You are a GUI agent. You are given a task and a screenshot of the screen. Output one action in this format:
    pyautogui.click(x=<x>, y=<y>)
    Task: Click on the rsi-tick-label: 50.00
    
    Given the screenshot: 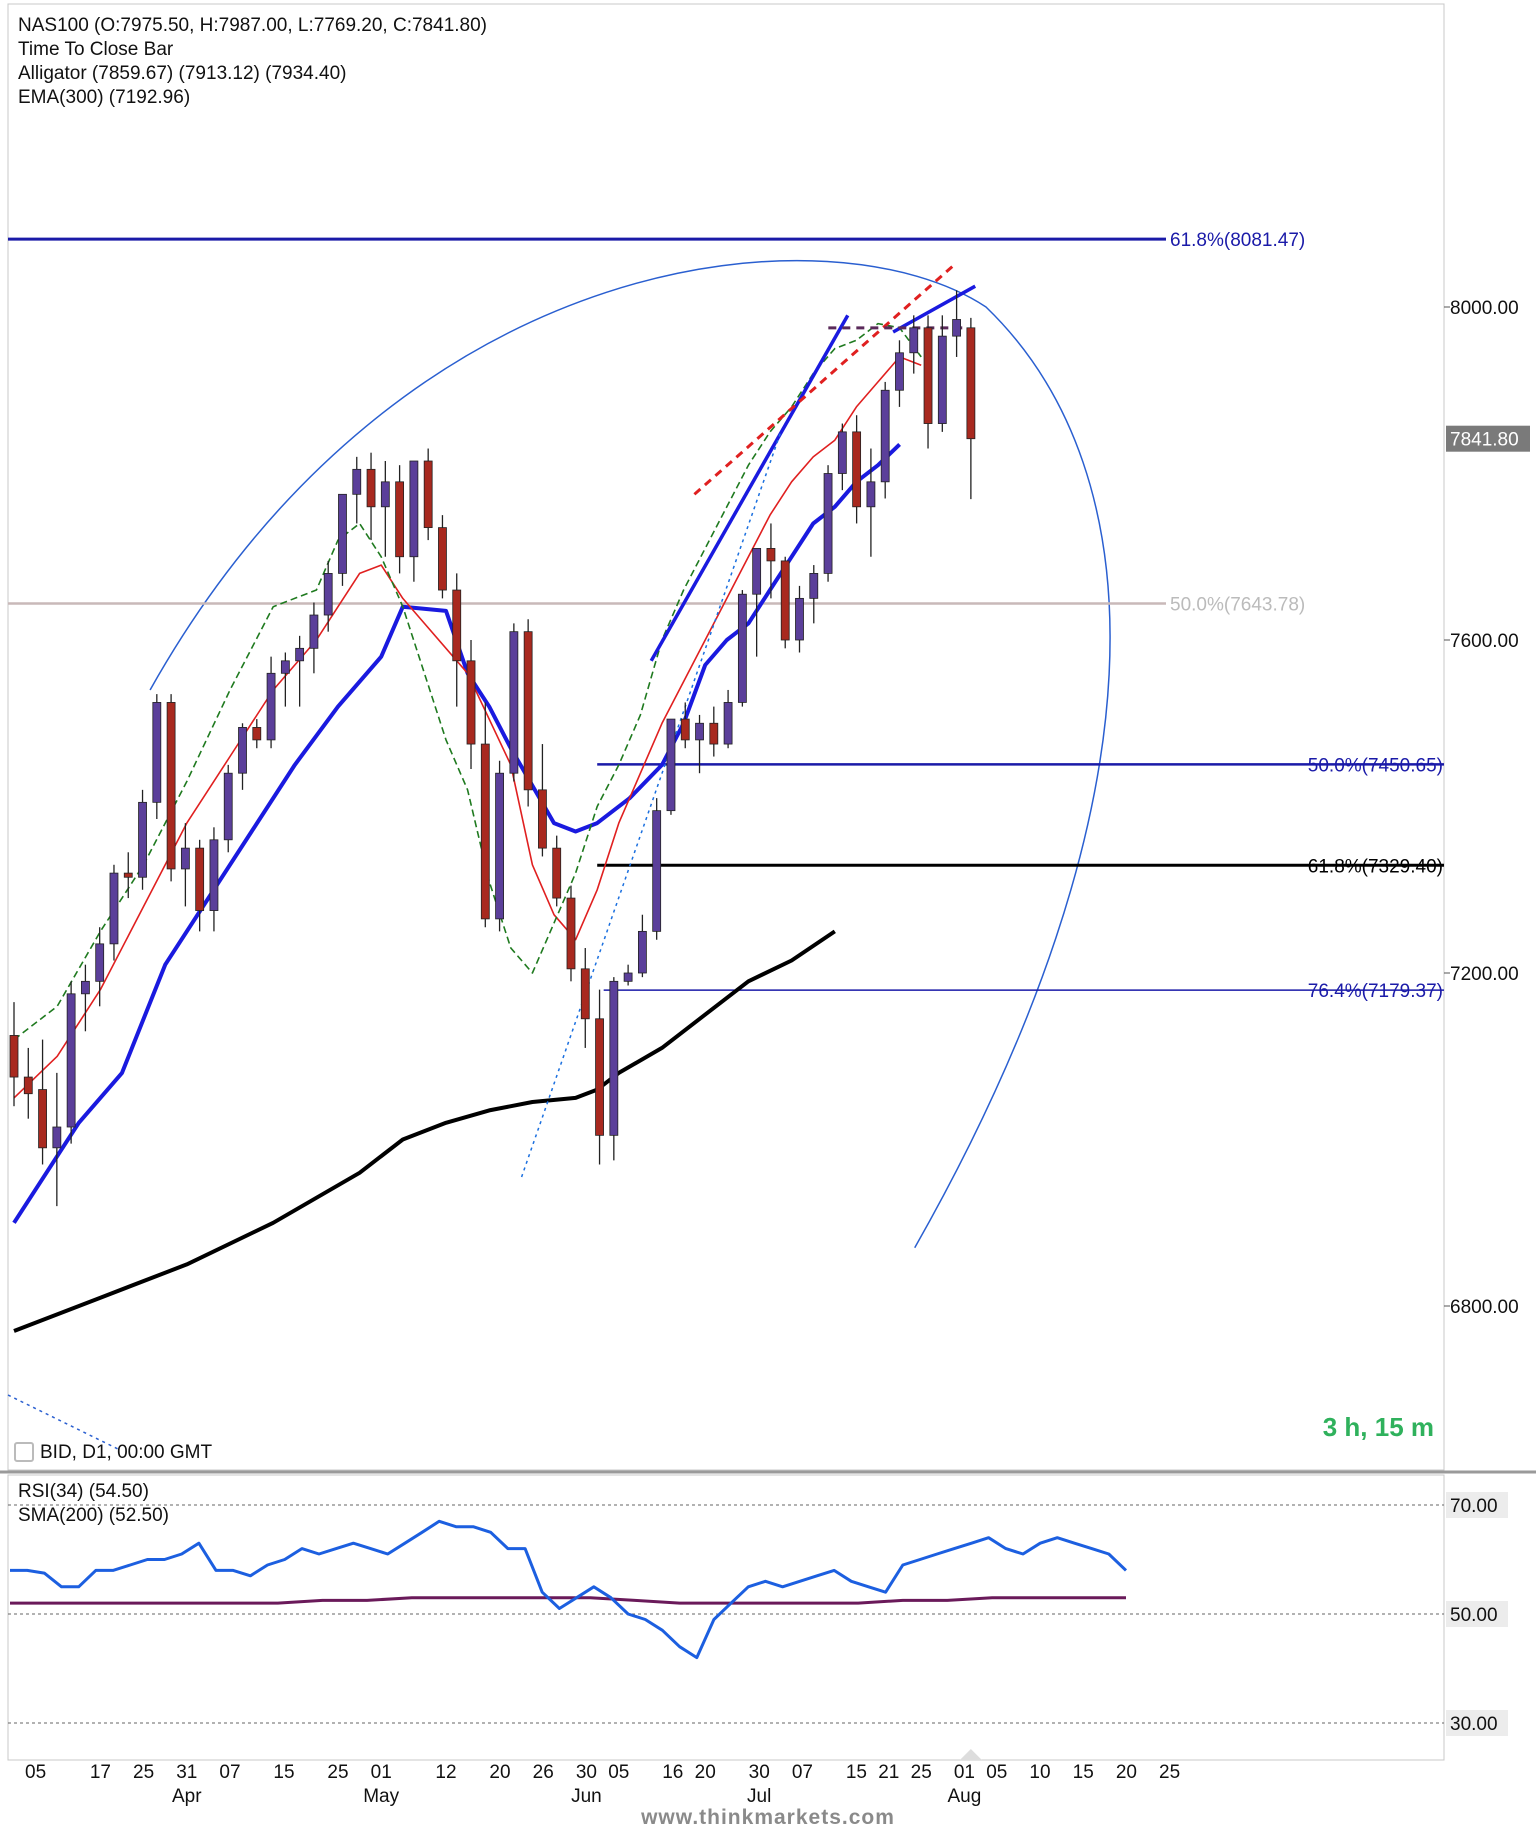 What is the action you would take?
    pyautogui.click(x=1474, y=1615)
    